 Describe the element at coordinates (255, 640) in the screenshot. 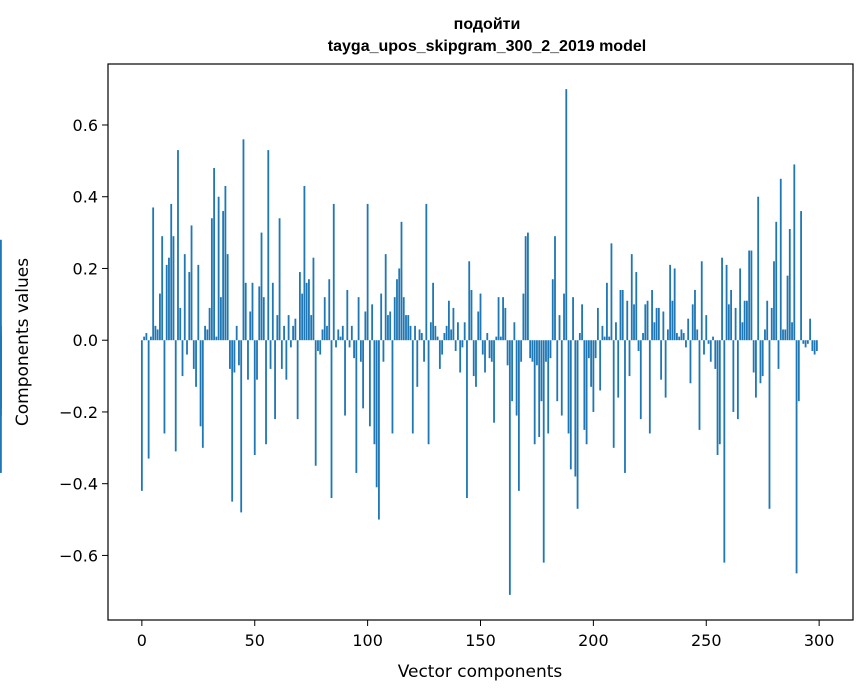

I see `x-tick-label: 50` at that location.